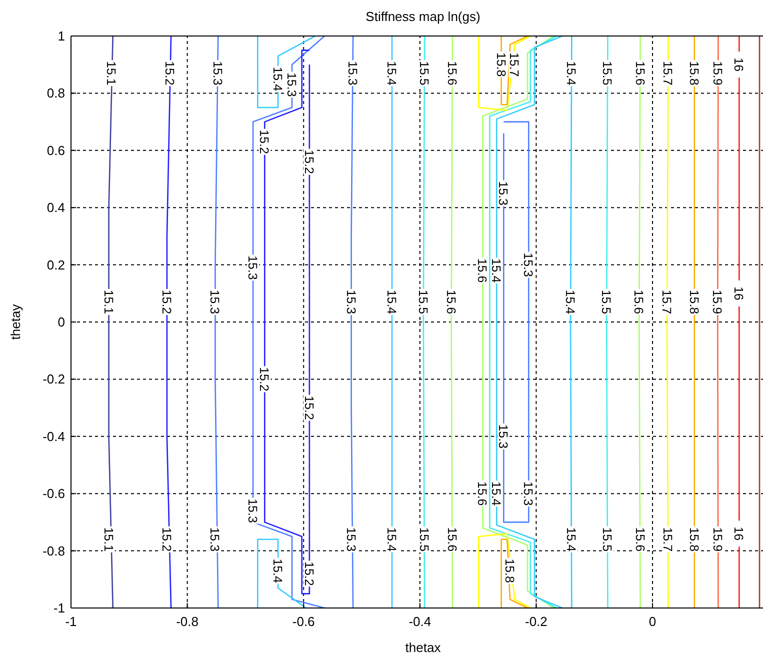 Image resolution: width=763 pixels, height=658 pixels. What do you see at coordinates (61, 36) in the screenshot?
I see `y-tick-label: 1` at bounding box center [61, 36].